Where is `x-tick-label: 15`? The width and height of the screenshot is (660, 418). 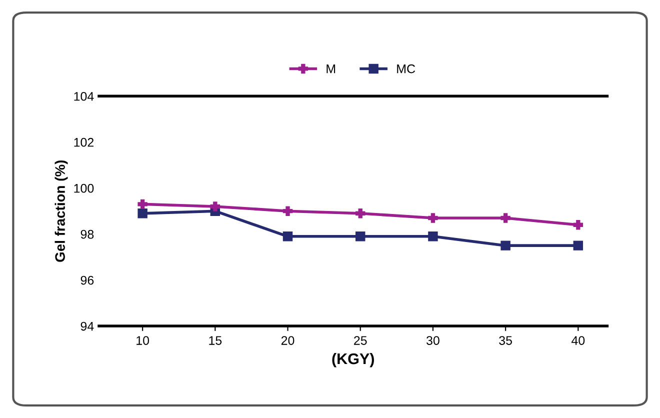
x-tick-label: 15 is located at coordinates (215, 340).